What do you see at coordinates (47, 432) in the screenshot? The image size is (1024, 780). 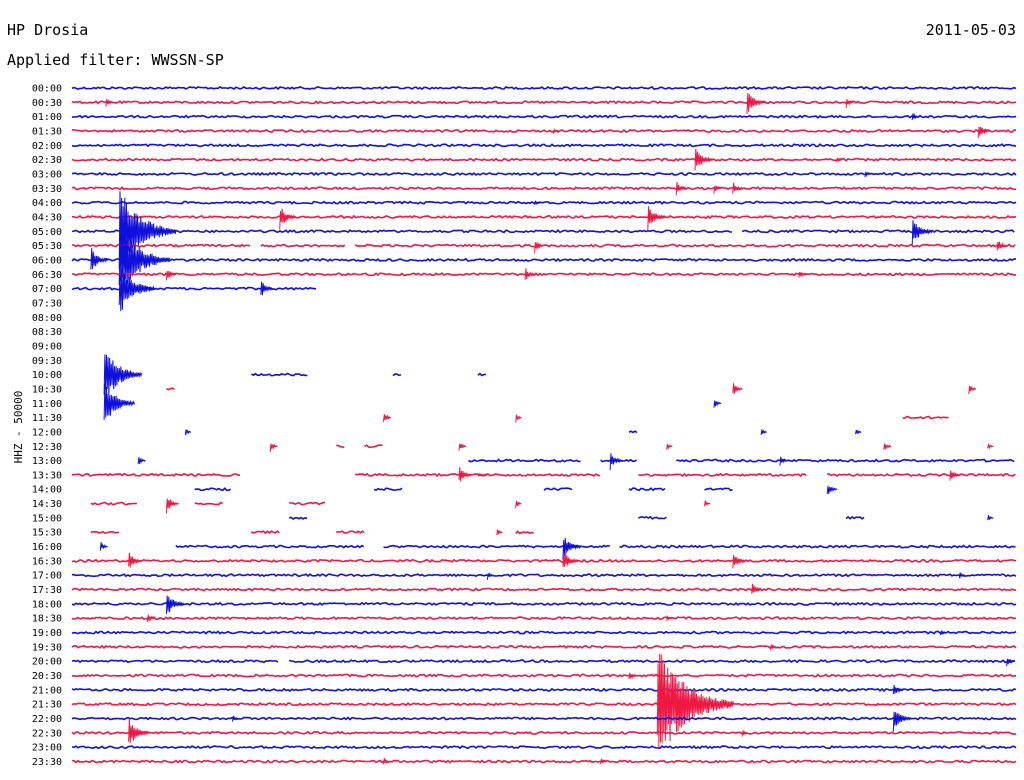 I see `time-label: 12:00` at bounding box center [47, 432].